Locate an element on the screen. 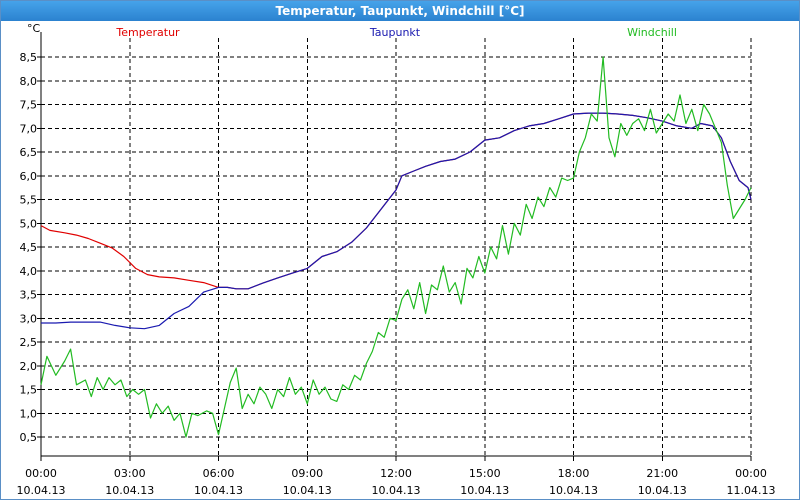 This screenshot has height=500, width=800. y-tick-label: 5,0 is located at coordinates (29, 223).